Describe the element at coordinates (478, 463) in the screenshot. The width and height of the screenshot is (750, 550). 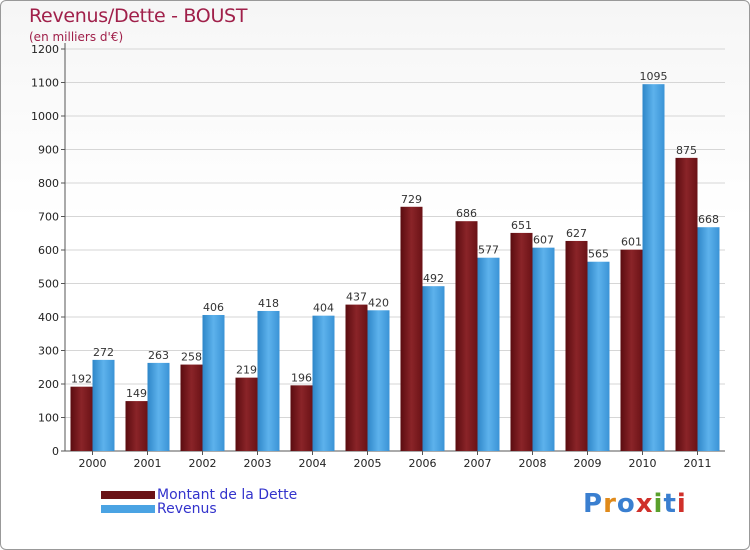
I see `x-tick-label: 2007` at that location.